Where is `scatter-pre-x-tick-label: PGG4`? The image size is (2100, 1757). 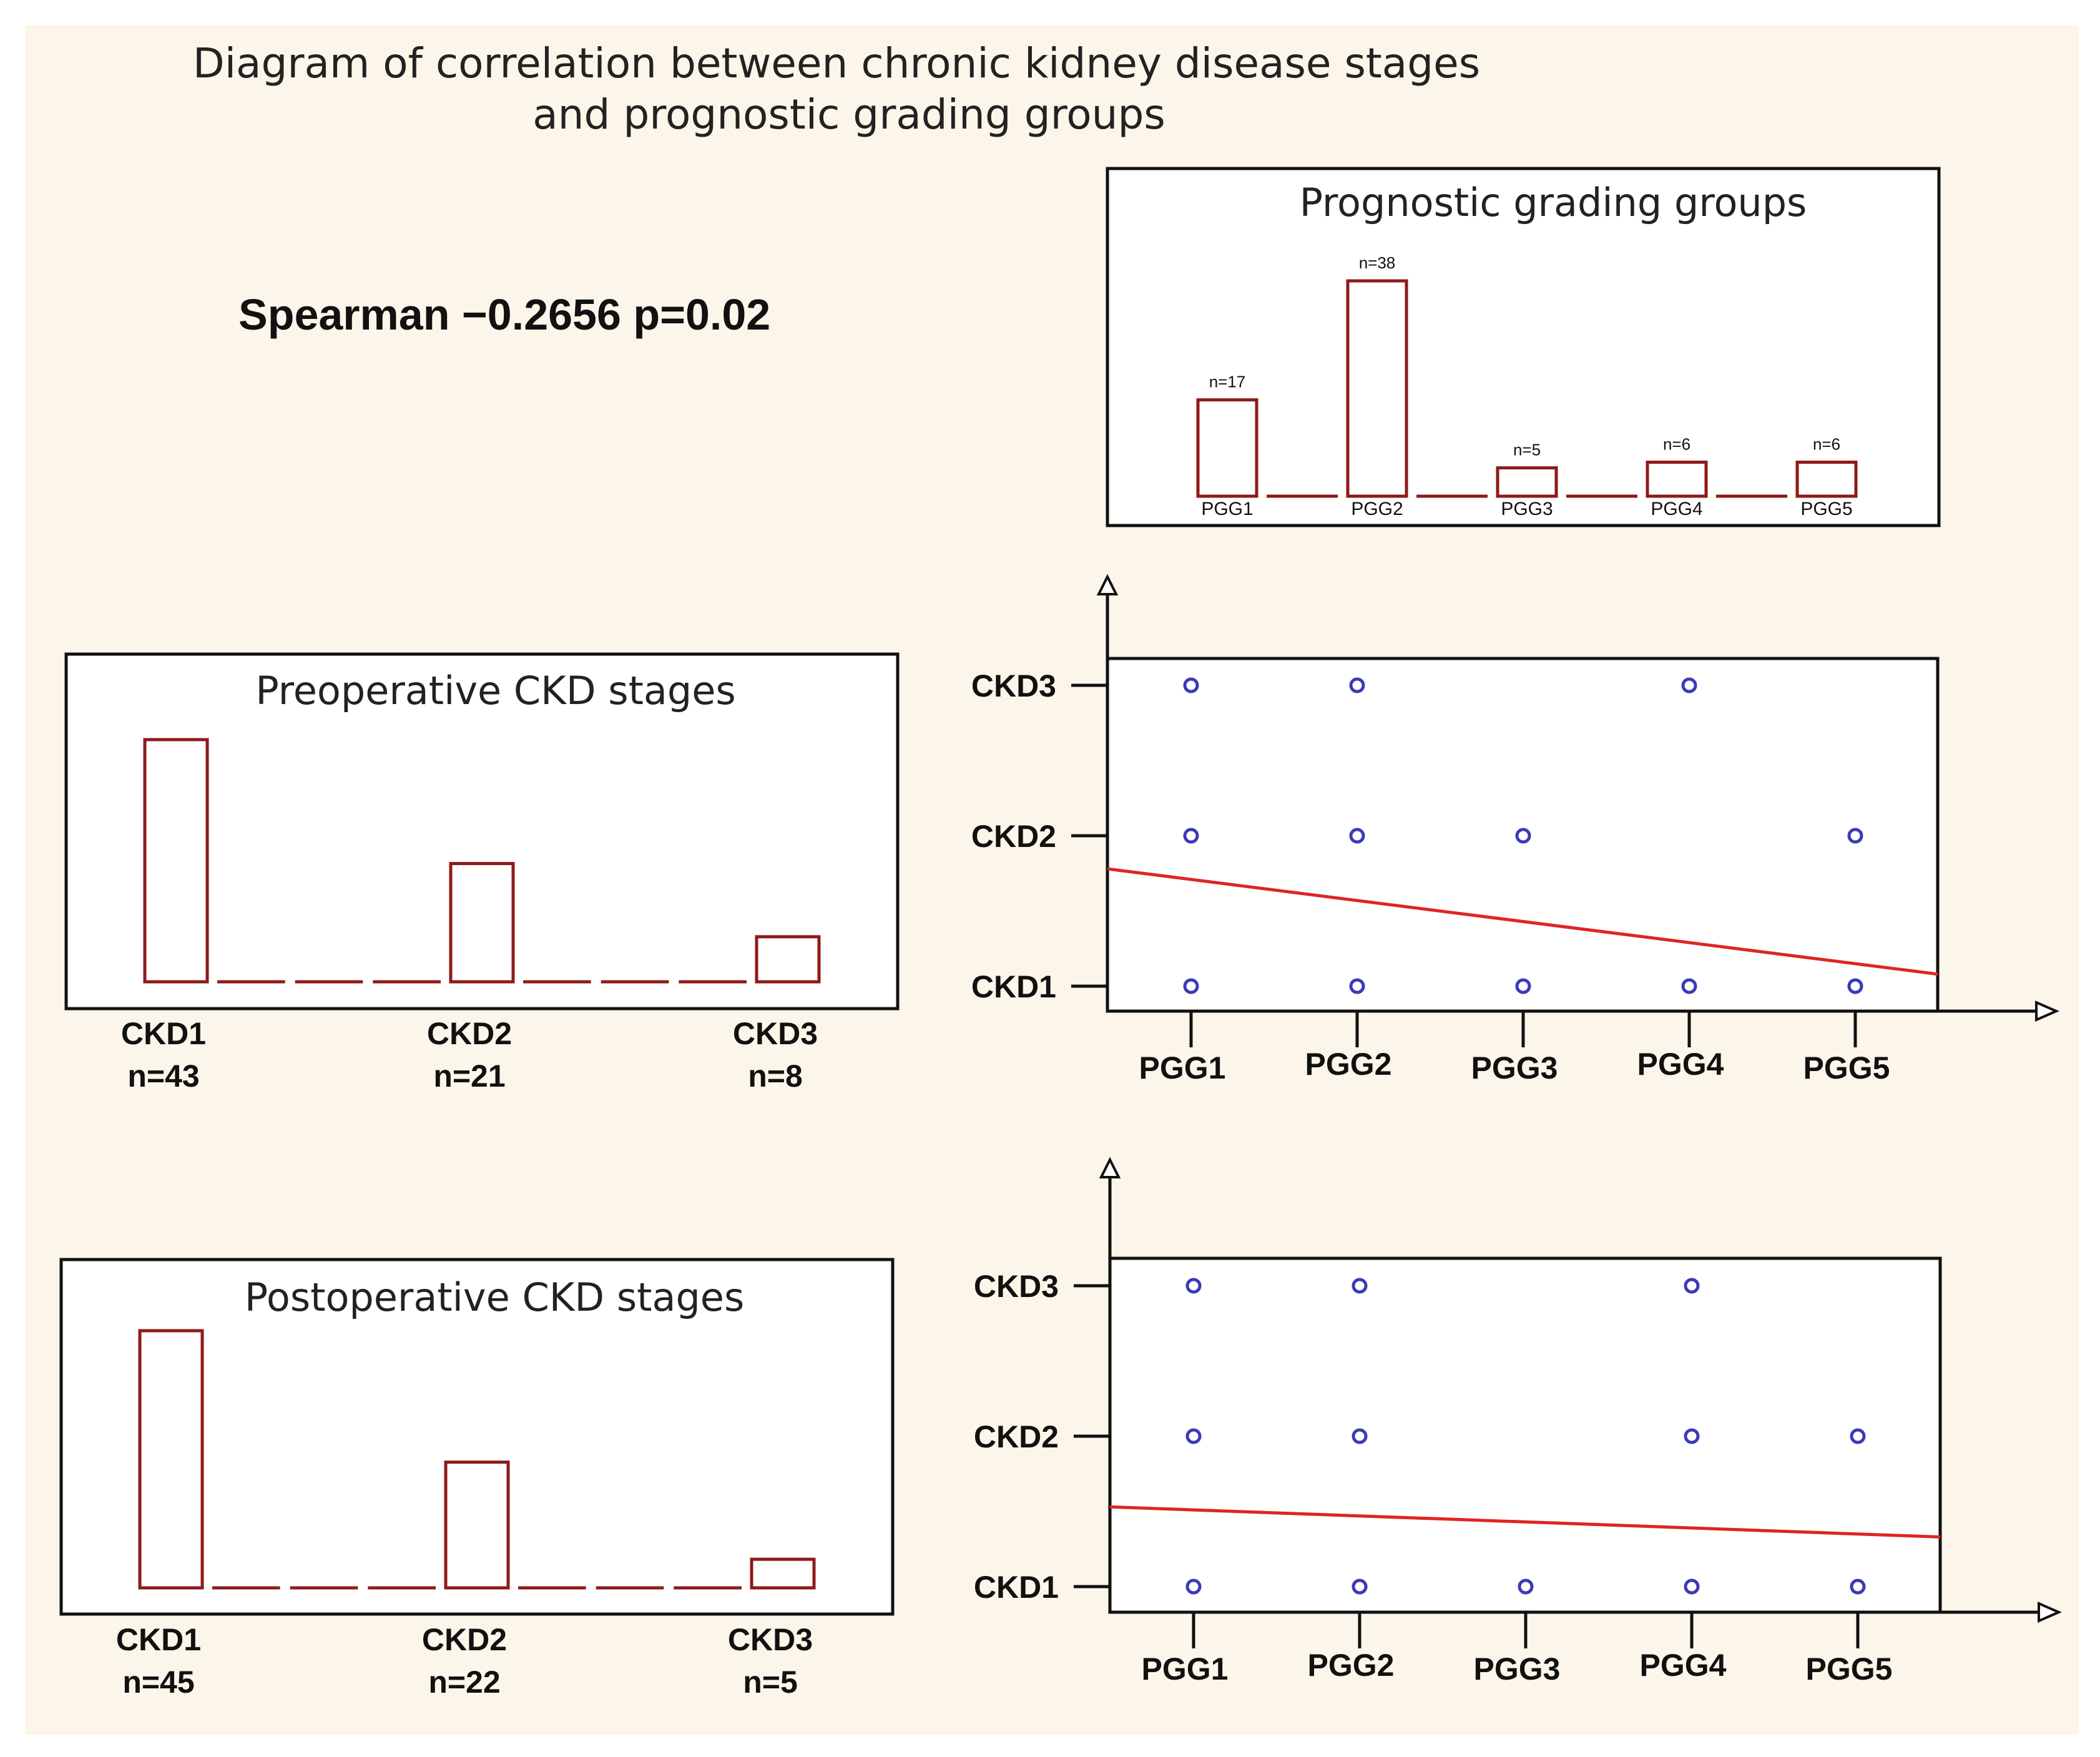 scatter-pre-x-tick-label: PGG4 is located at coordinates (1681, 1064).